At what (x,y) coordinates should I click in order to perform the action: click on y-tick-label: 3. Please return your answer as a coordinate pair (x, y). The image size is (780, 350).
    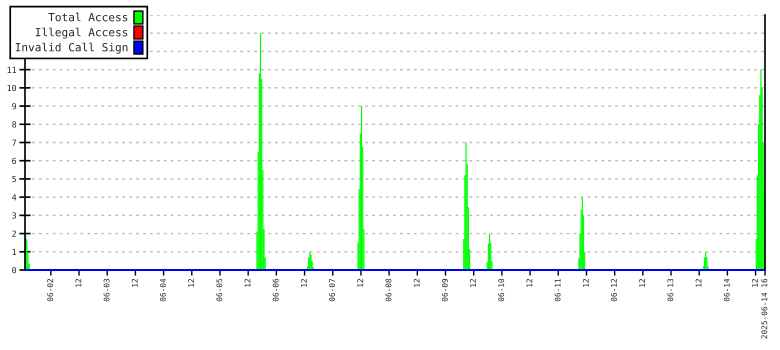
    Looking at the image, I should click on (14, 215).